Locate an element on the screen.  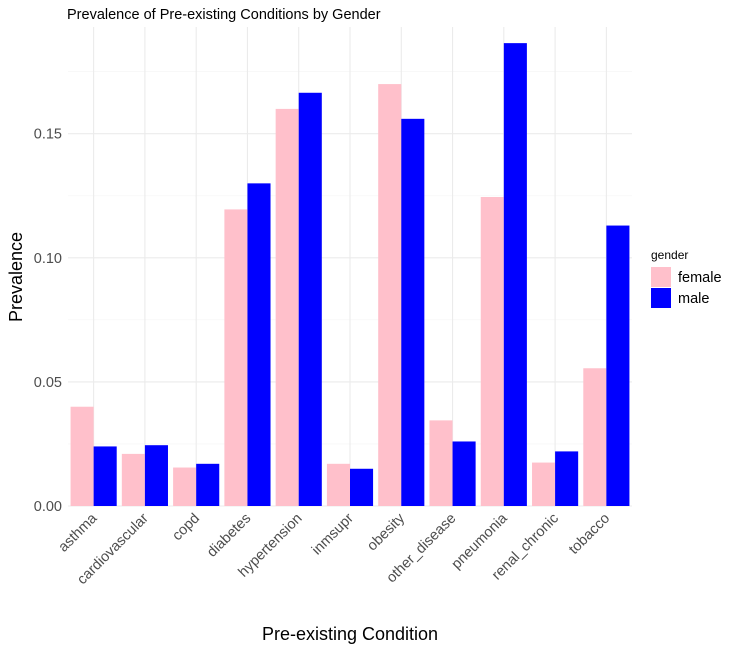
legend-label-male: male is located at coordinates (693, 299).